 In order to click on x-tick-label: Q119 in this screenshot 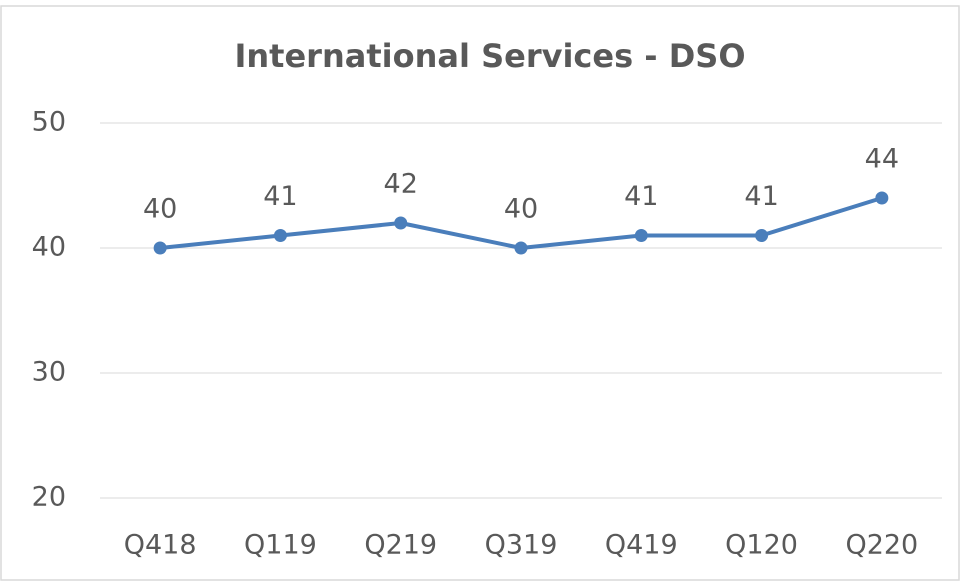, I will do `click(280, 545)`.